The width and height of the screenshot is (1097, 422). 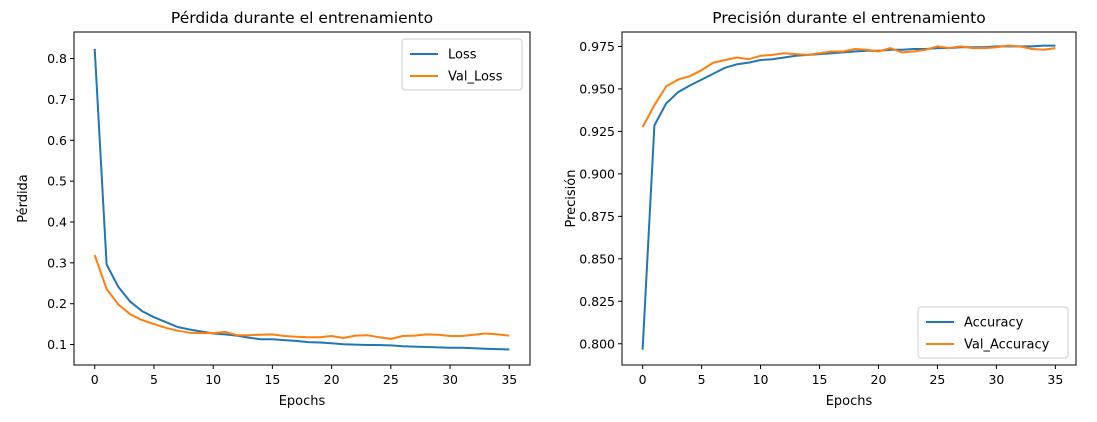 I want to click on y-tick-label: 0.925, so click(x=597, y=131).